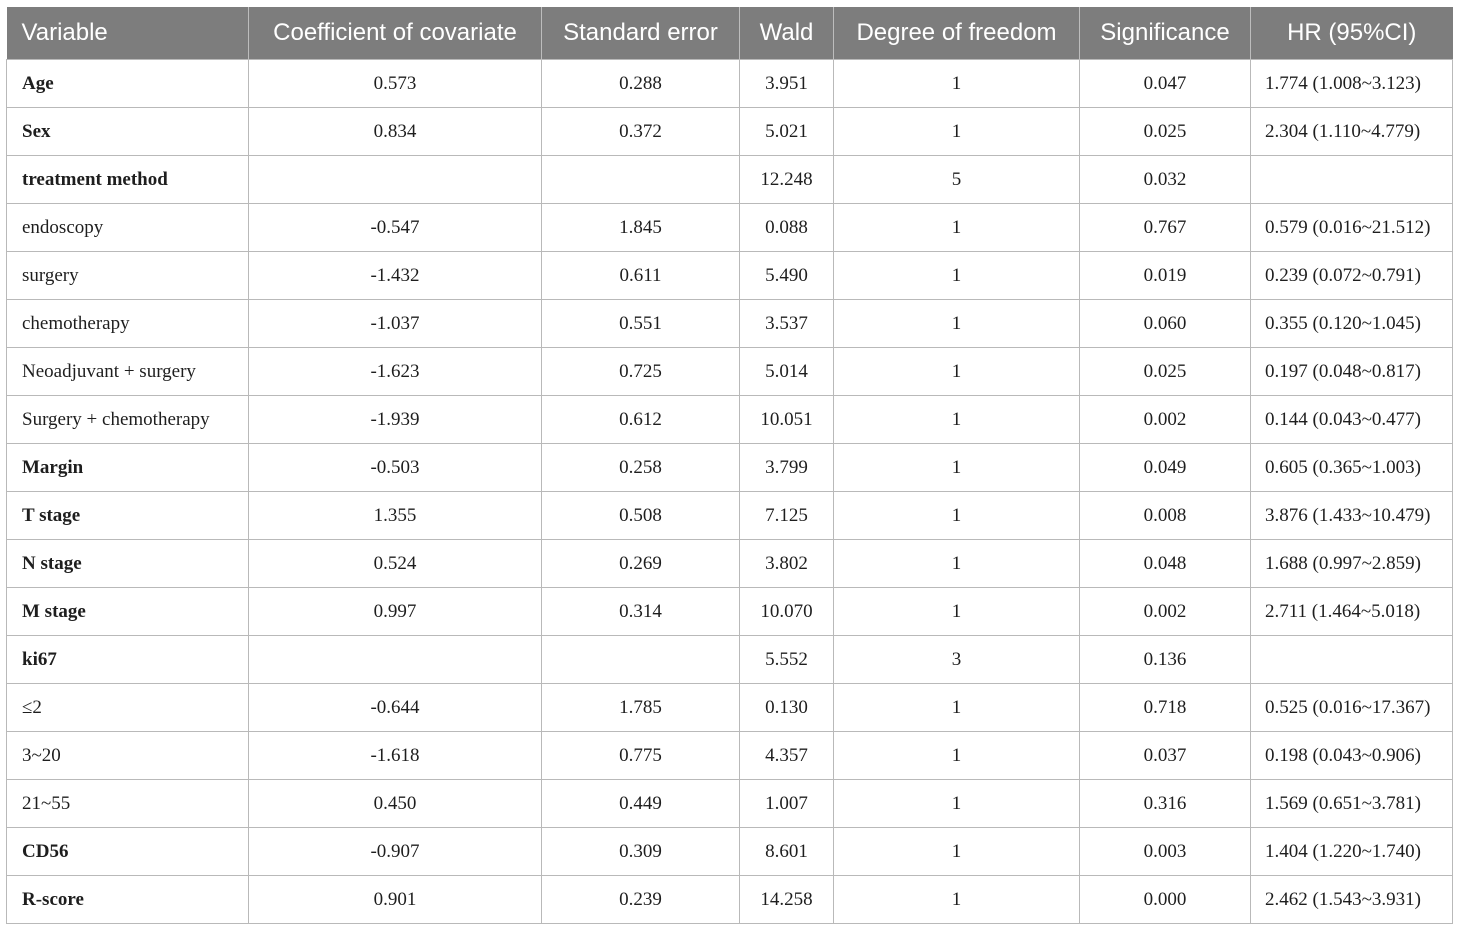  Describe the element at coordinates (395, 563) in the screenshot. I see `coefficient-cell: 0.524` at that location.